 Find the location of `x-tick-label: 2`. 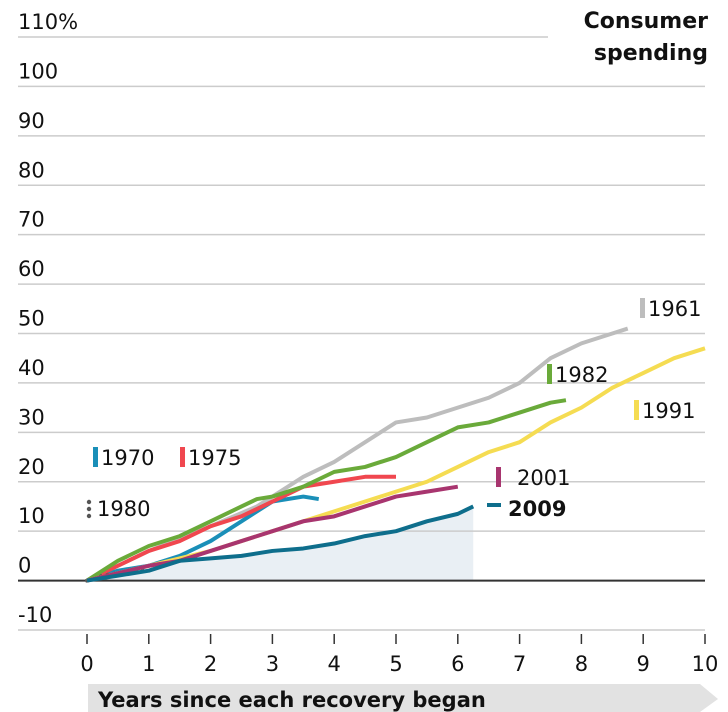

x-tick-label: 2 is located at coordinates (210, 664).